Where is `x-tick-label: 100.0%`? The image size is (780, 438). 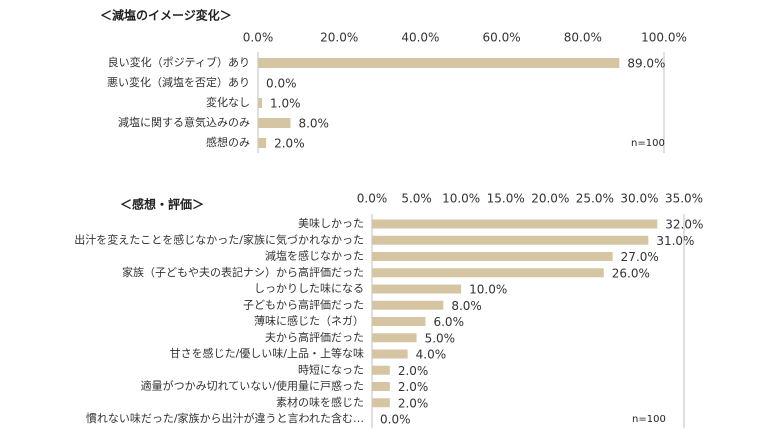
x-tick-label: 100.0% is located at coordinates (664, 38).